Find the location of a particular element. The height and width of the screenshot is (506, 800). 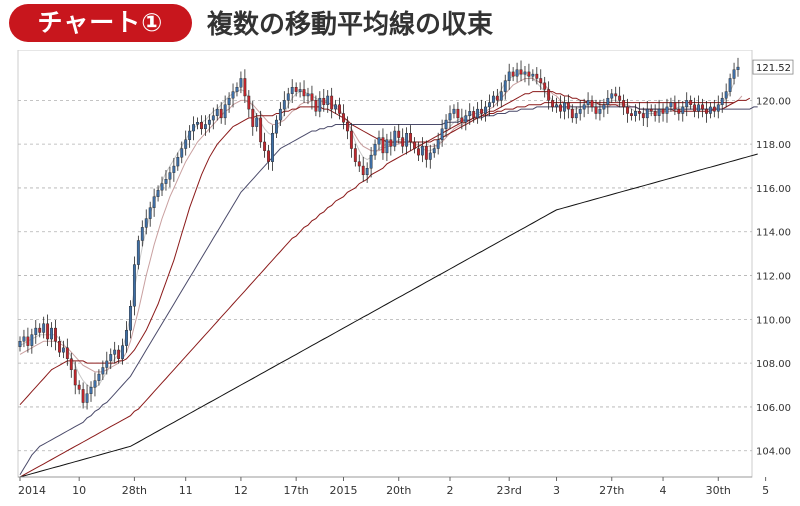

page-title: 複数の移動平均線の収束 is located at coordinates (350, 25).